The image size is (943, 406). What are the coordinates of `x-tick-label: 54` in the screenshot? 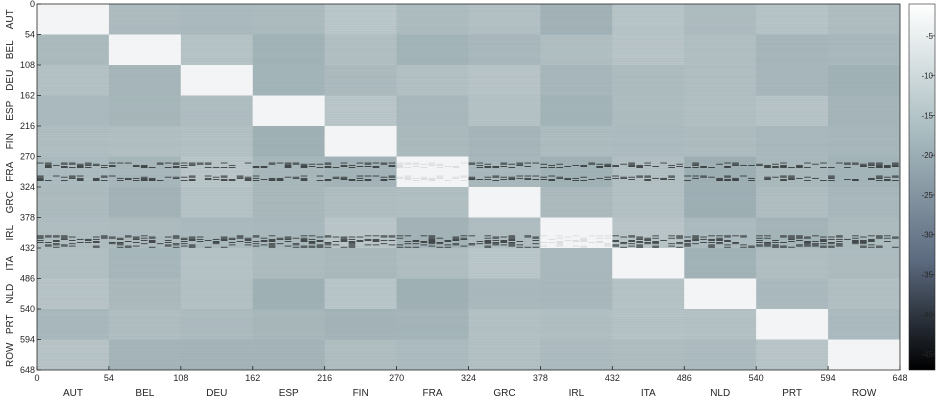 It's located at (109, 378).